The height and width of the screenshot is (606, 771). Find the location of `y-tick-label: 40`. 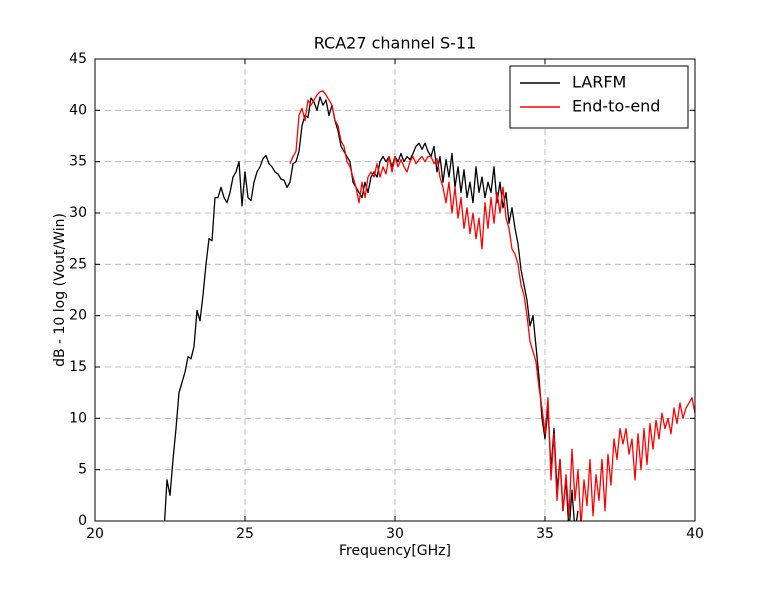

y-tick-label: 40 is located at coordinates (78, 110).